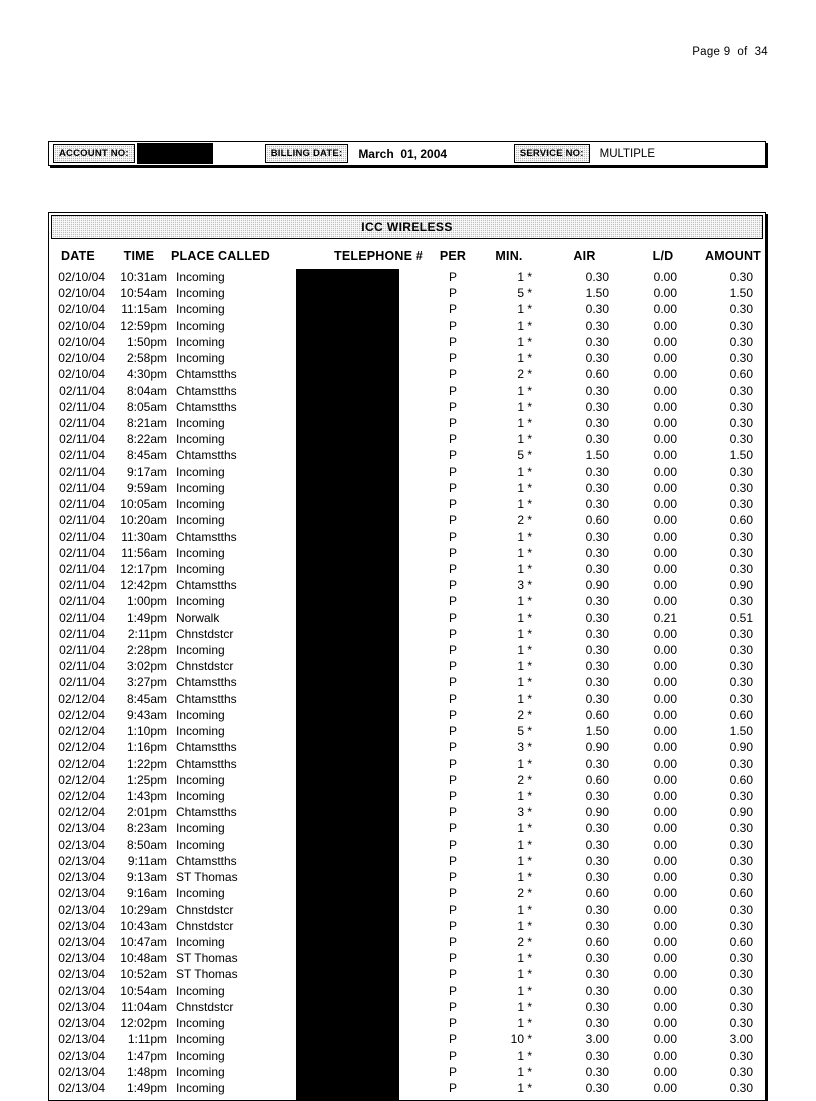 The height and width of the screenshot is (1101, 816). I want to click on cell-air: 1.50, so click(597, 731).